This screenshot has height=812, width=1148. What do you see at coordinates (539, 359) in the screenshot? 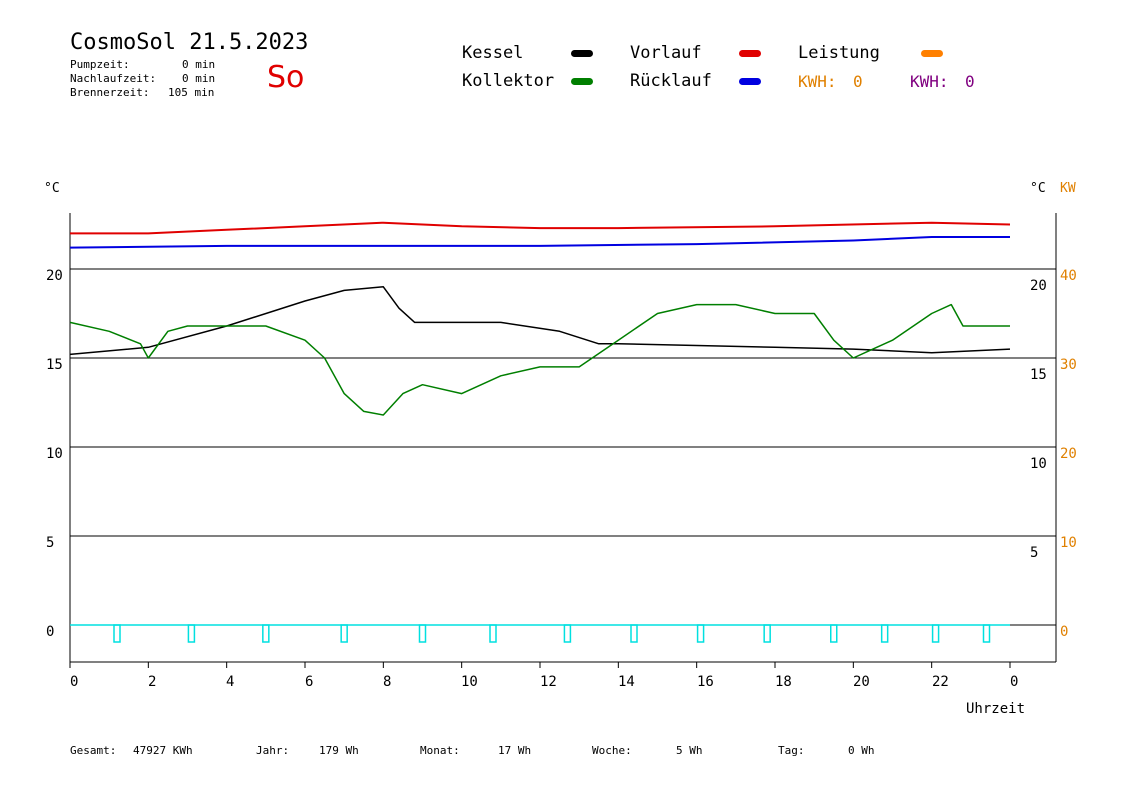
I see `series-line-kollektor` at bounding box center [539, 359].